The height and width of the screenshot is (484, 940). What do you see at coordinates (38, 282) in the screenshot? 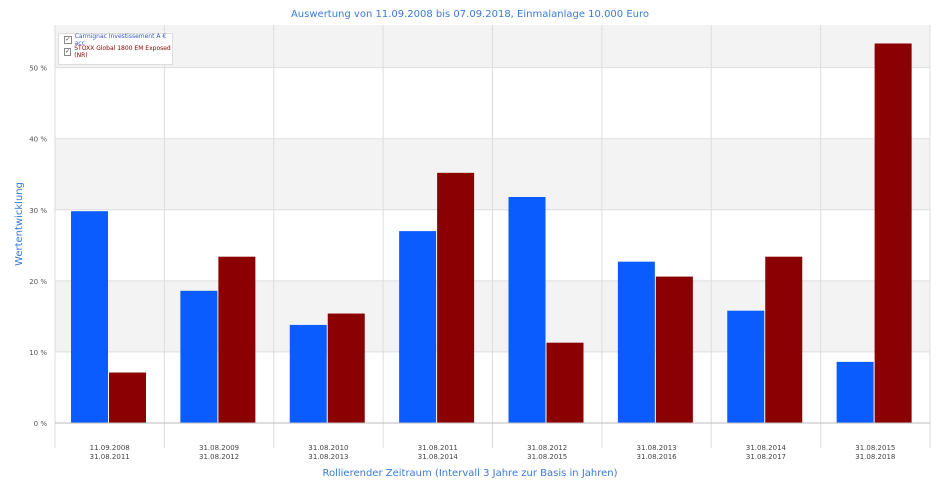
I see `y-tick-label: 20 %` at bounding box center [38, 282].